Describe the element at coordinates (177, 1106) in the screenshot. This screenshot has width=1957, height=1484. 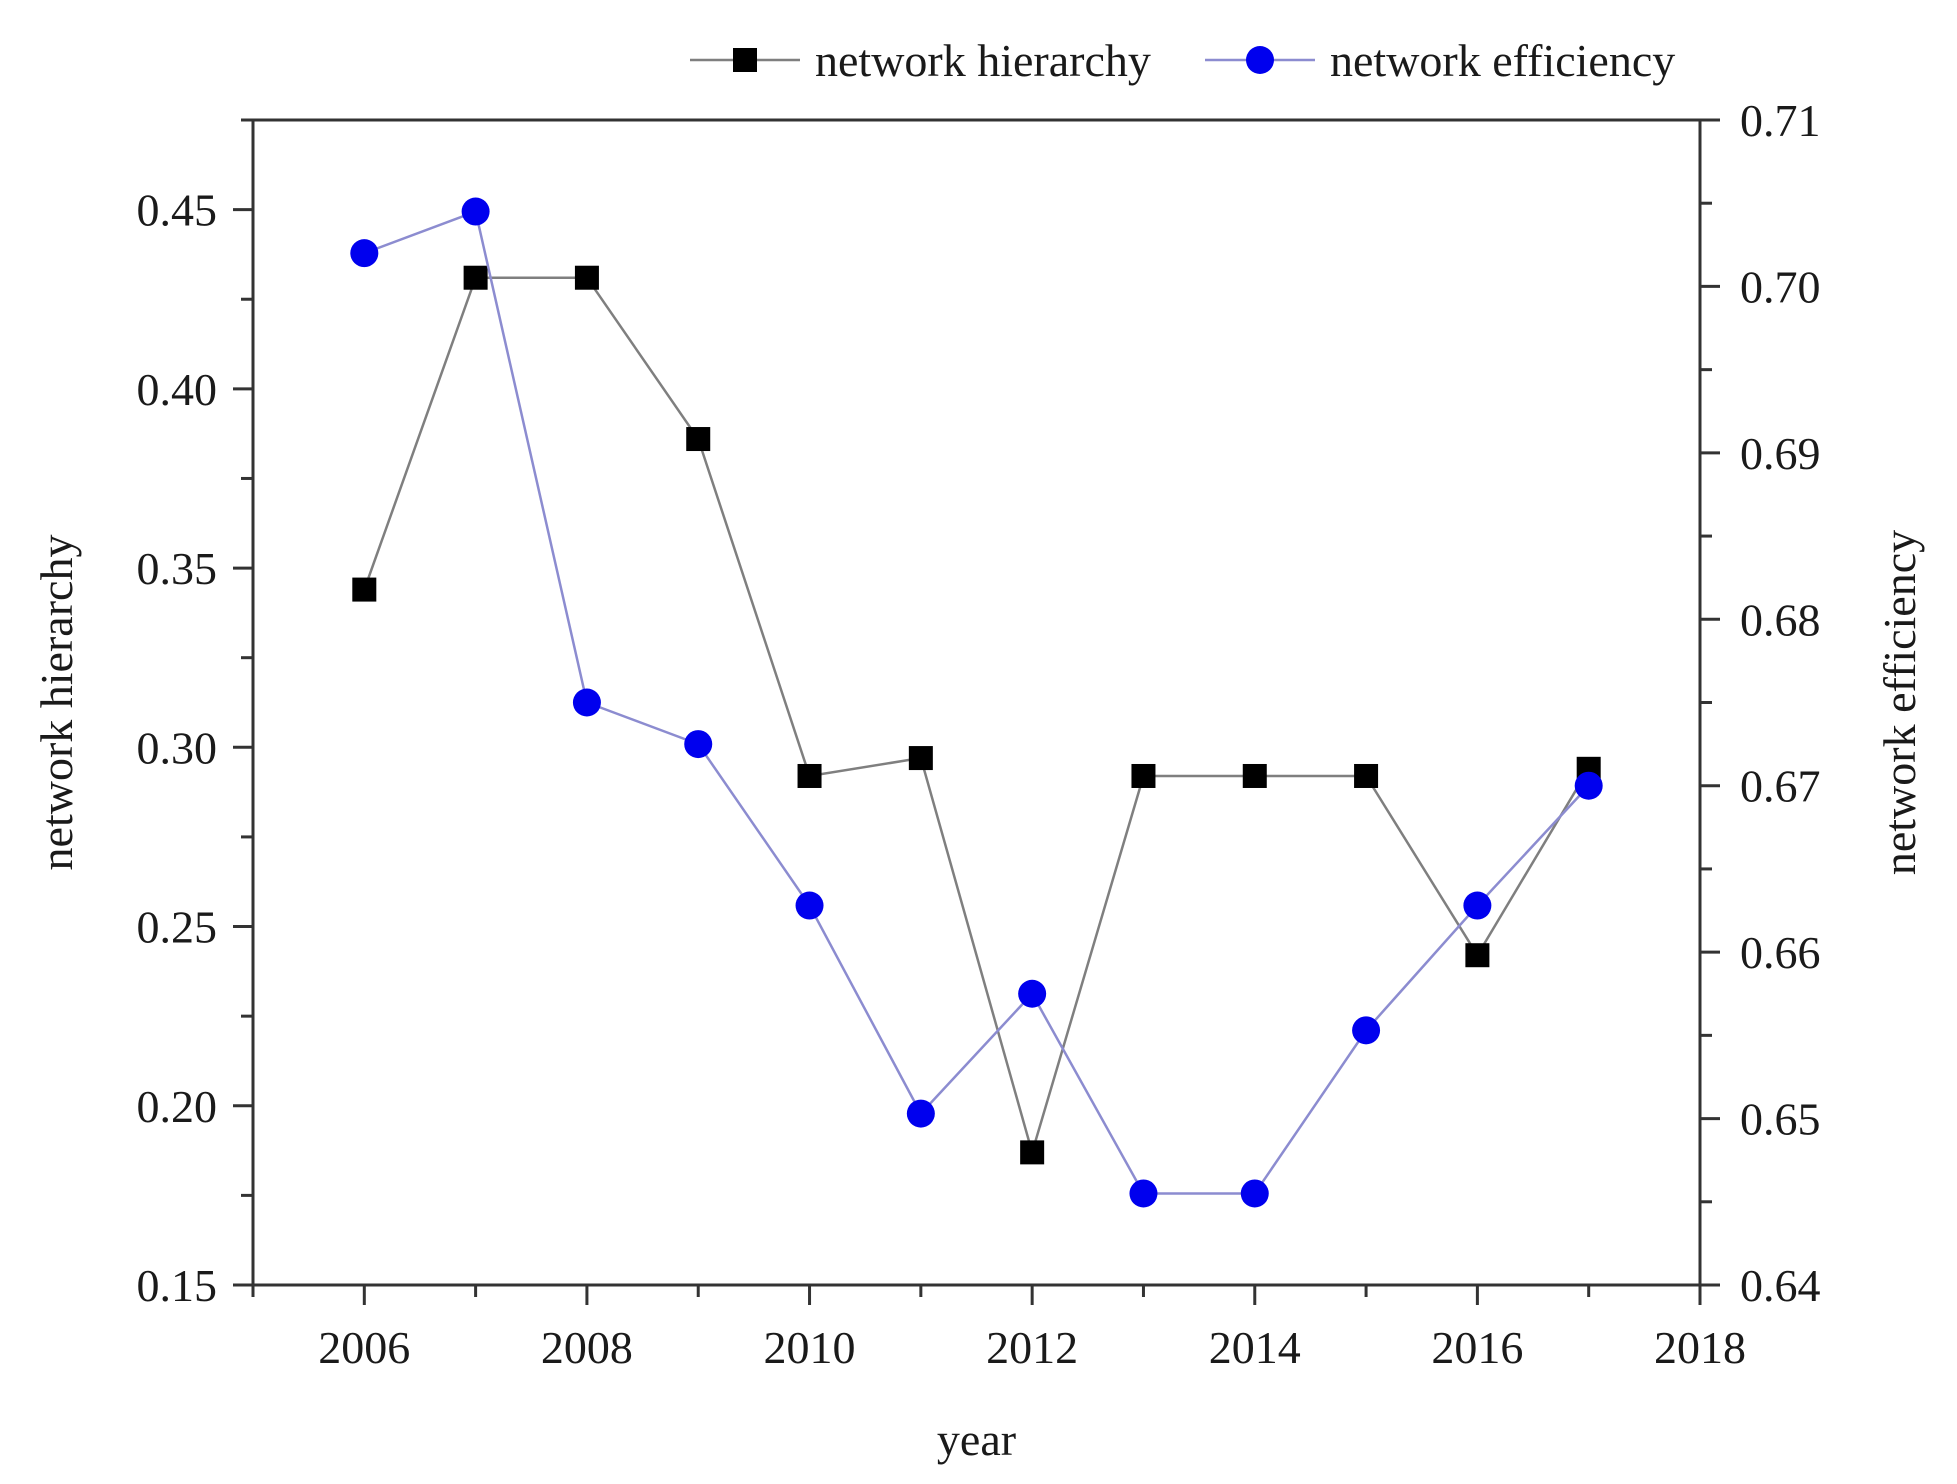
I see `left-y-tick-label: 0.20` at that location.